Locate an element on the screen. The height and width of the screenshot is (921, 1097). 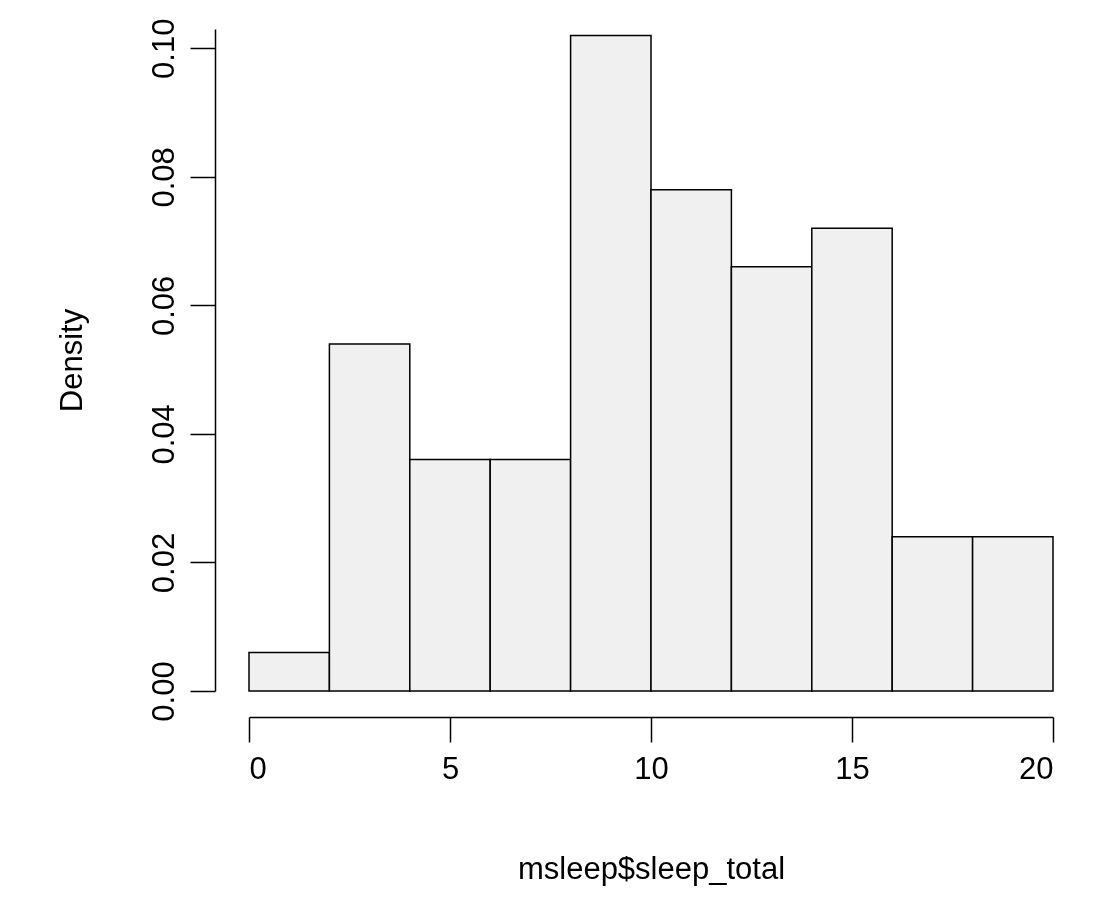
y-tick-label: 0.10 is located at coordinates (163, 48).